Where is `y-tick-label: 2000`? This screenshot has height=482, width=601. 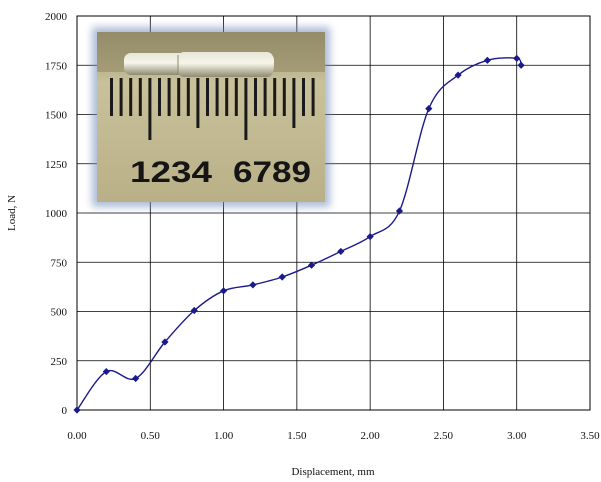
y-tick-label: 2000 is located at coordinates (56, 17).